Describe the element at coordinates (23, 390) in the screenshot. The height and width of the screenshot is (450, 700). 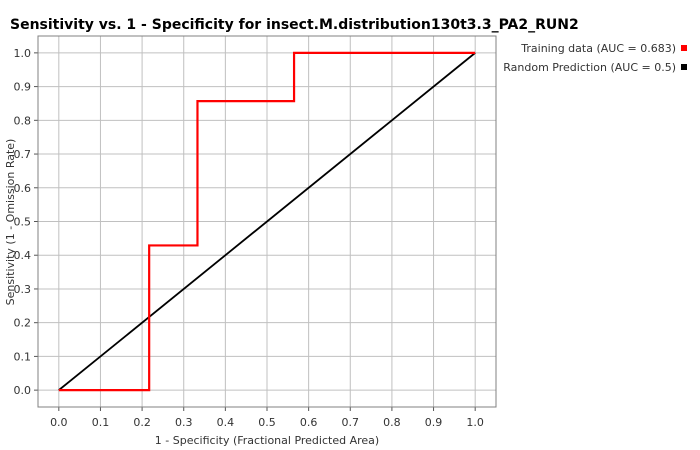
I see `y-tick-label: 0.0` at that location.